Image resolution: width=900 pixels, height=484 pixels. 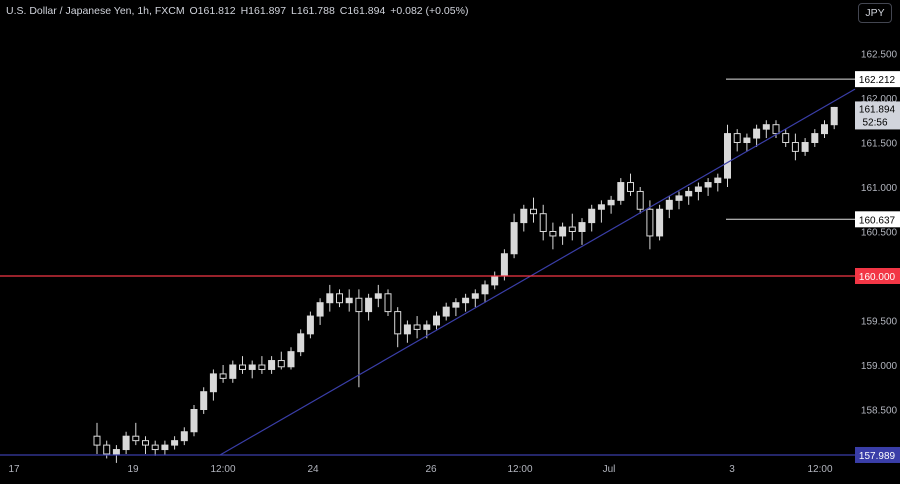 What do you see at coordinates (429, 11) in the screenshot?
I see `change-value: +0.082 (+0.05%)` at bounding box center [429, 11].